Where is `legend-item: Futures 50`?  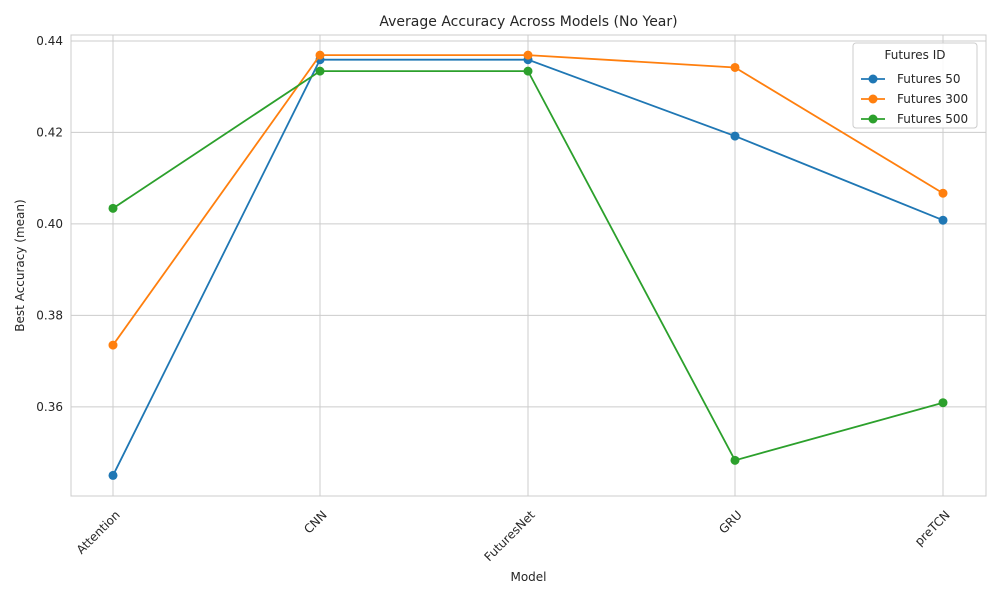 legend-item: Futures 50 is located at coordinates (911, 79).